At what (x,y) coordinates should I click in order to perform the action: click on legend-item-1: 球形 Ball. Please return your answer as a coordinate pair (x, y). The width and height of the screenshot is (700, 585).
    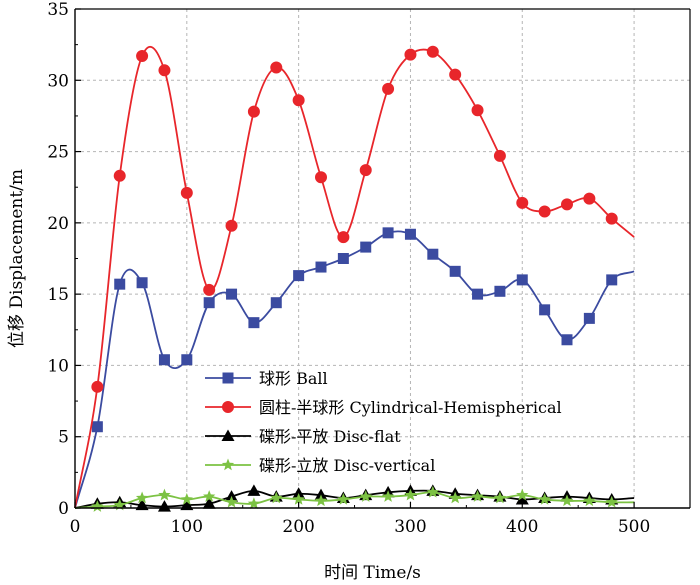
    Looking at the image, I should click on (266, 378).